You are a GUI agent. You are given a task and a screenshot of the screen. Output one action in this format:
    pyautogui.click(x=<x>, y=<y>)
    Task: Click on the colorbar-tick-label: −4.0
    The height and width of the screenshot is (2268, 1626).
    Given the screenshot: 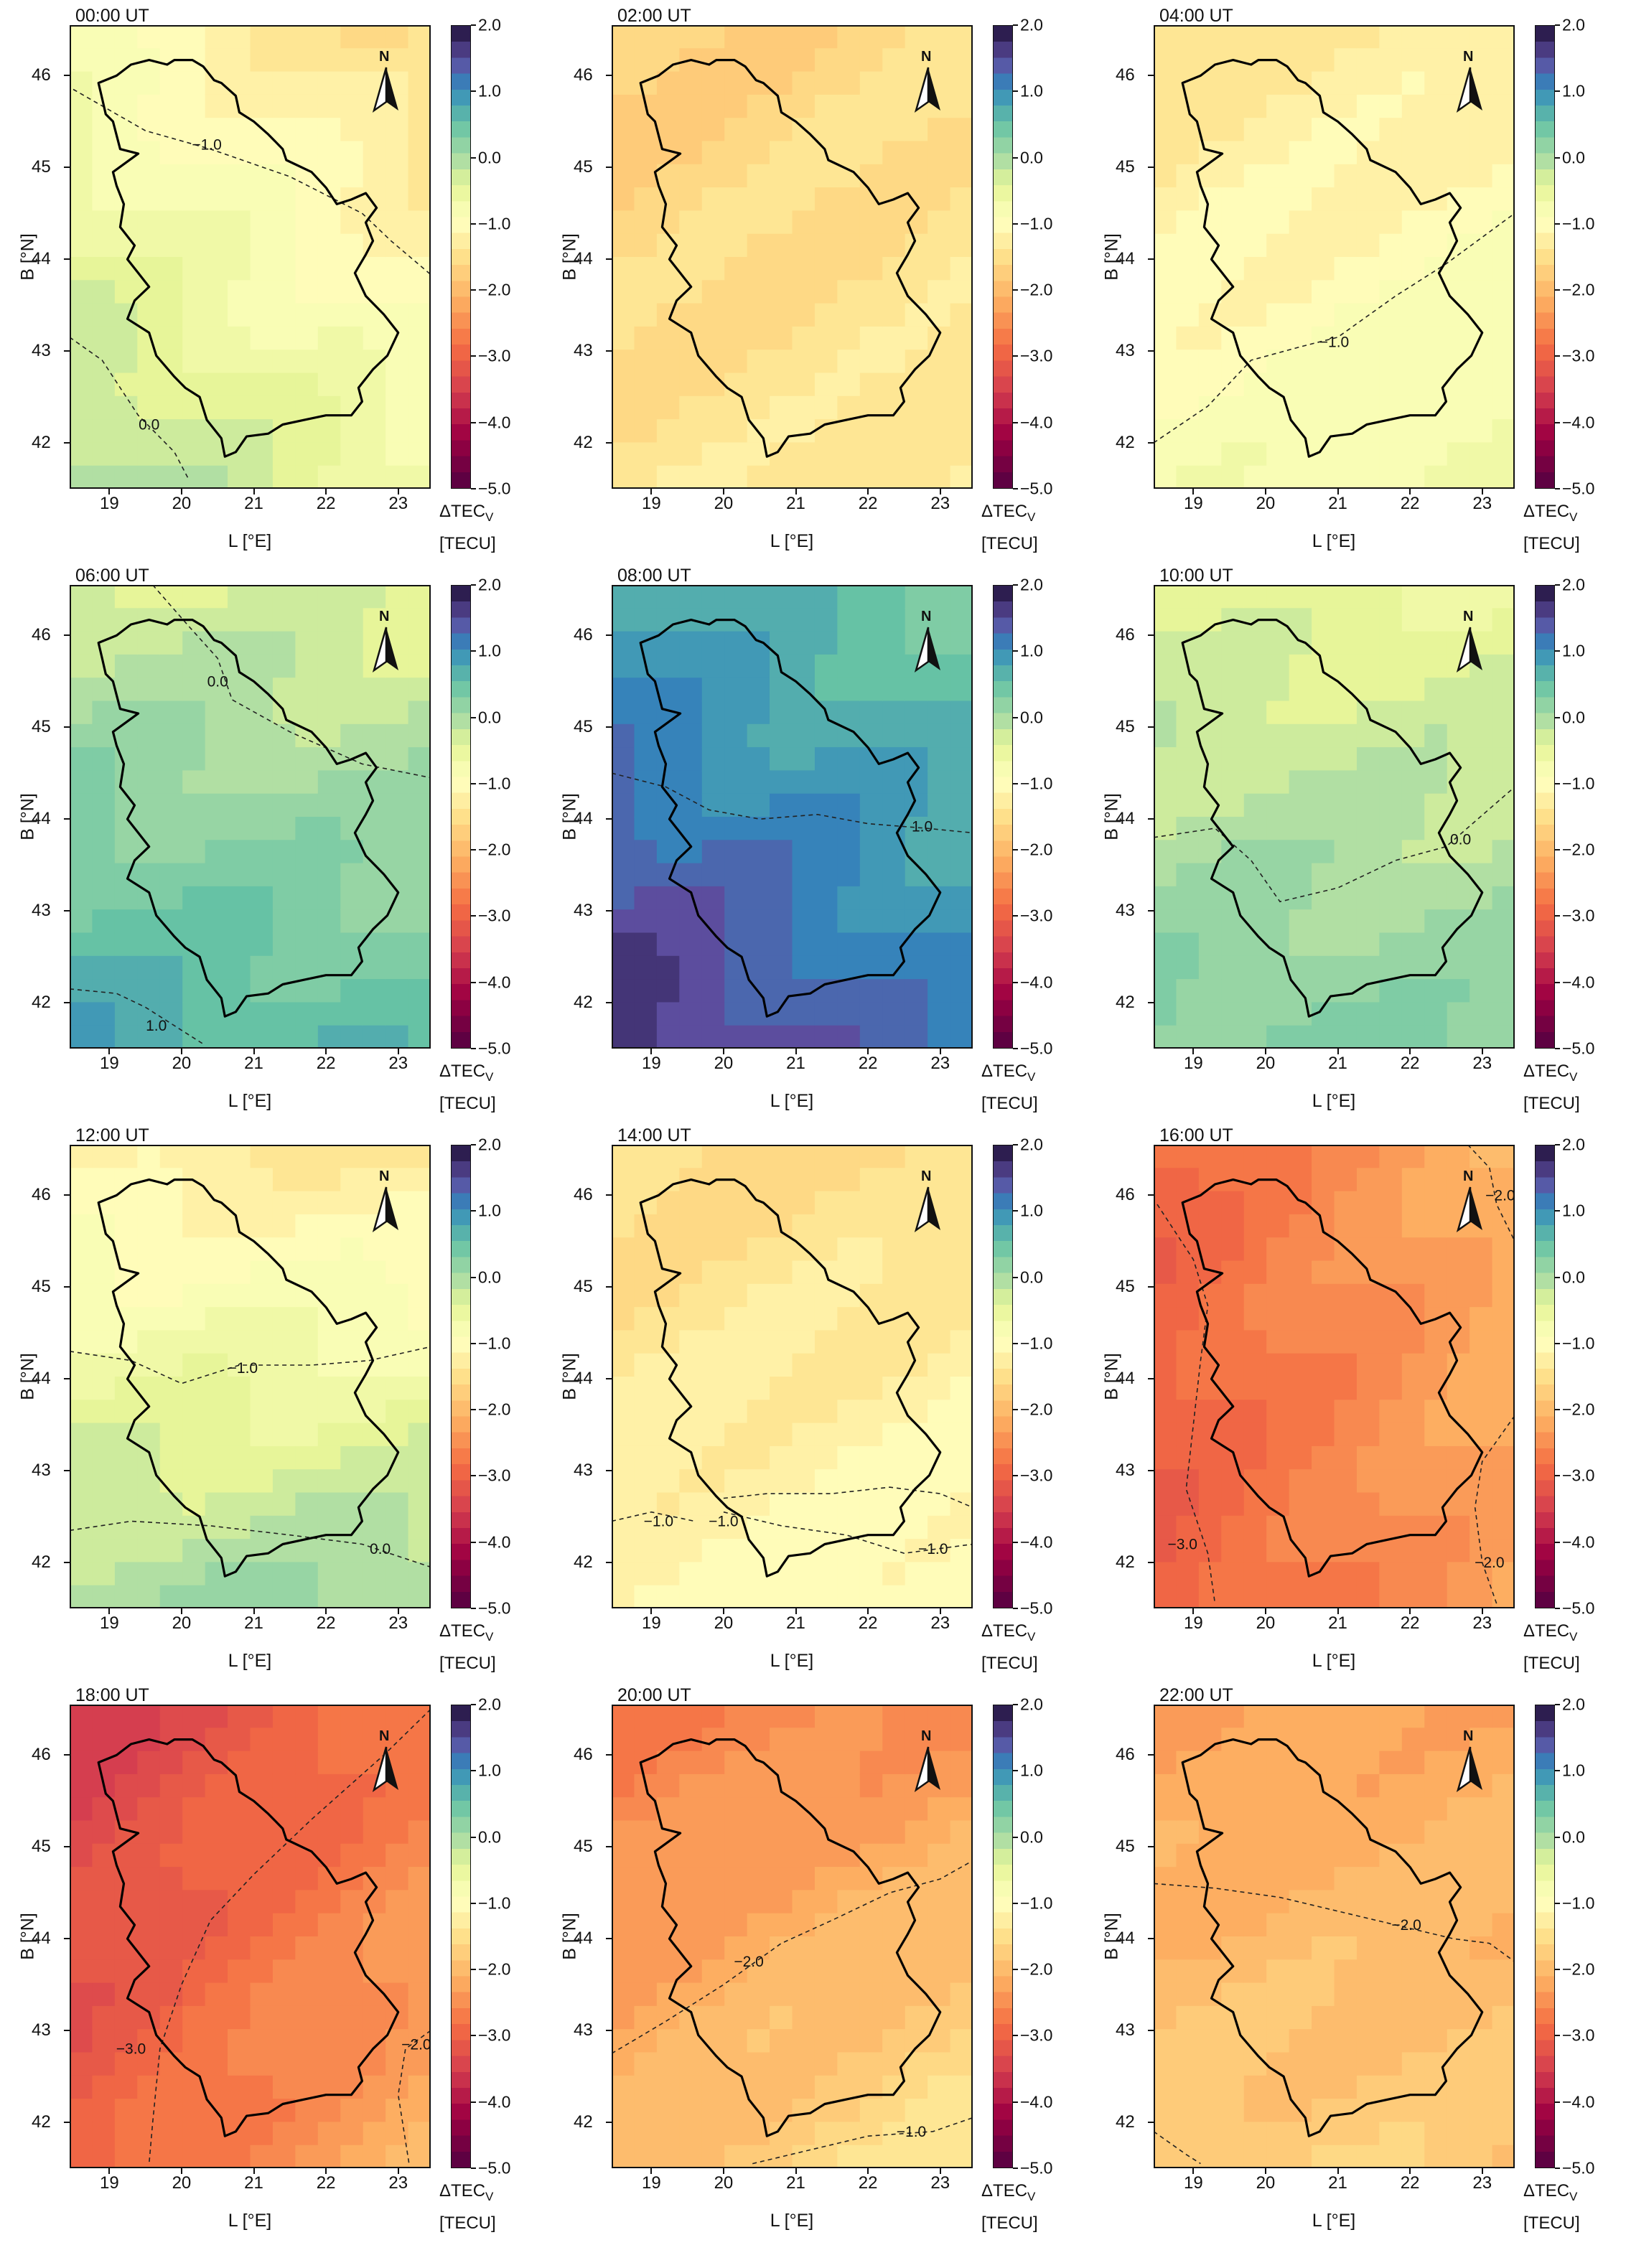 What is the action you would take?
    pyautogui.click(x=1578, y=1542)
    